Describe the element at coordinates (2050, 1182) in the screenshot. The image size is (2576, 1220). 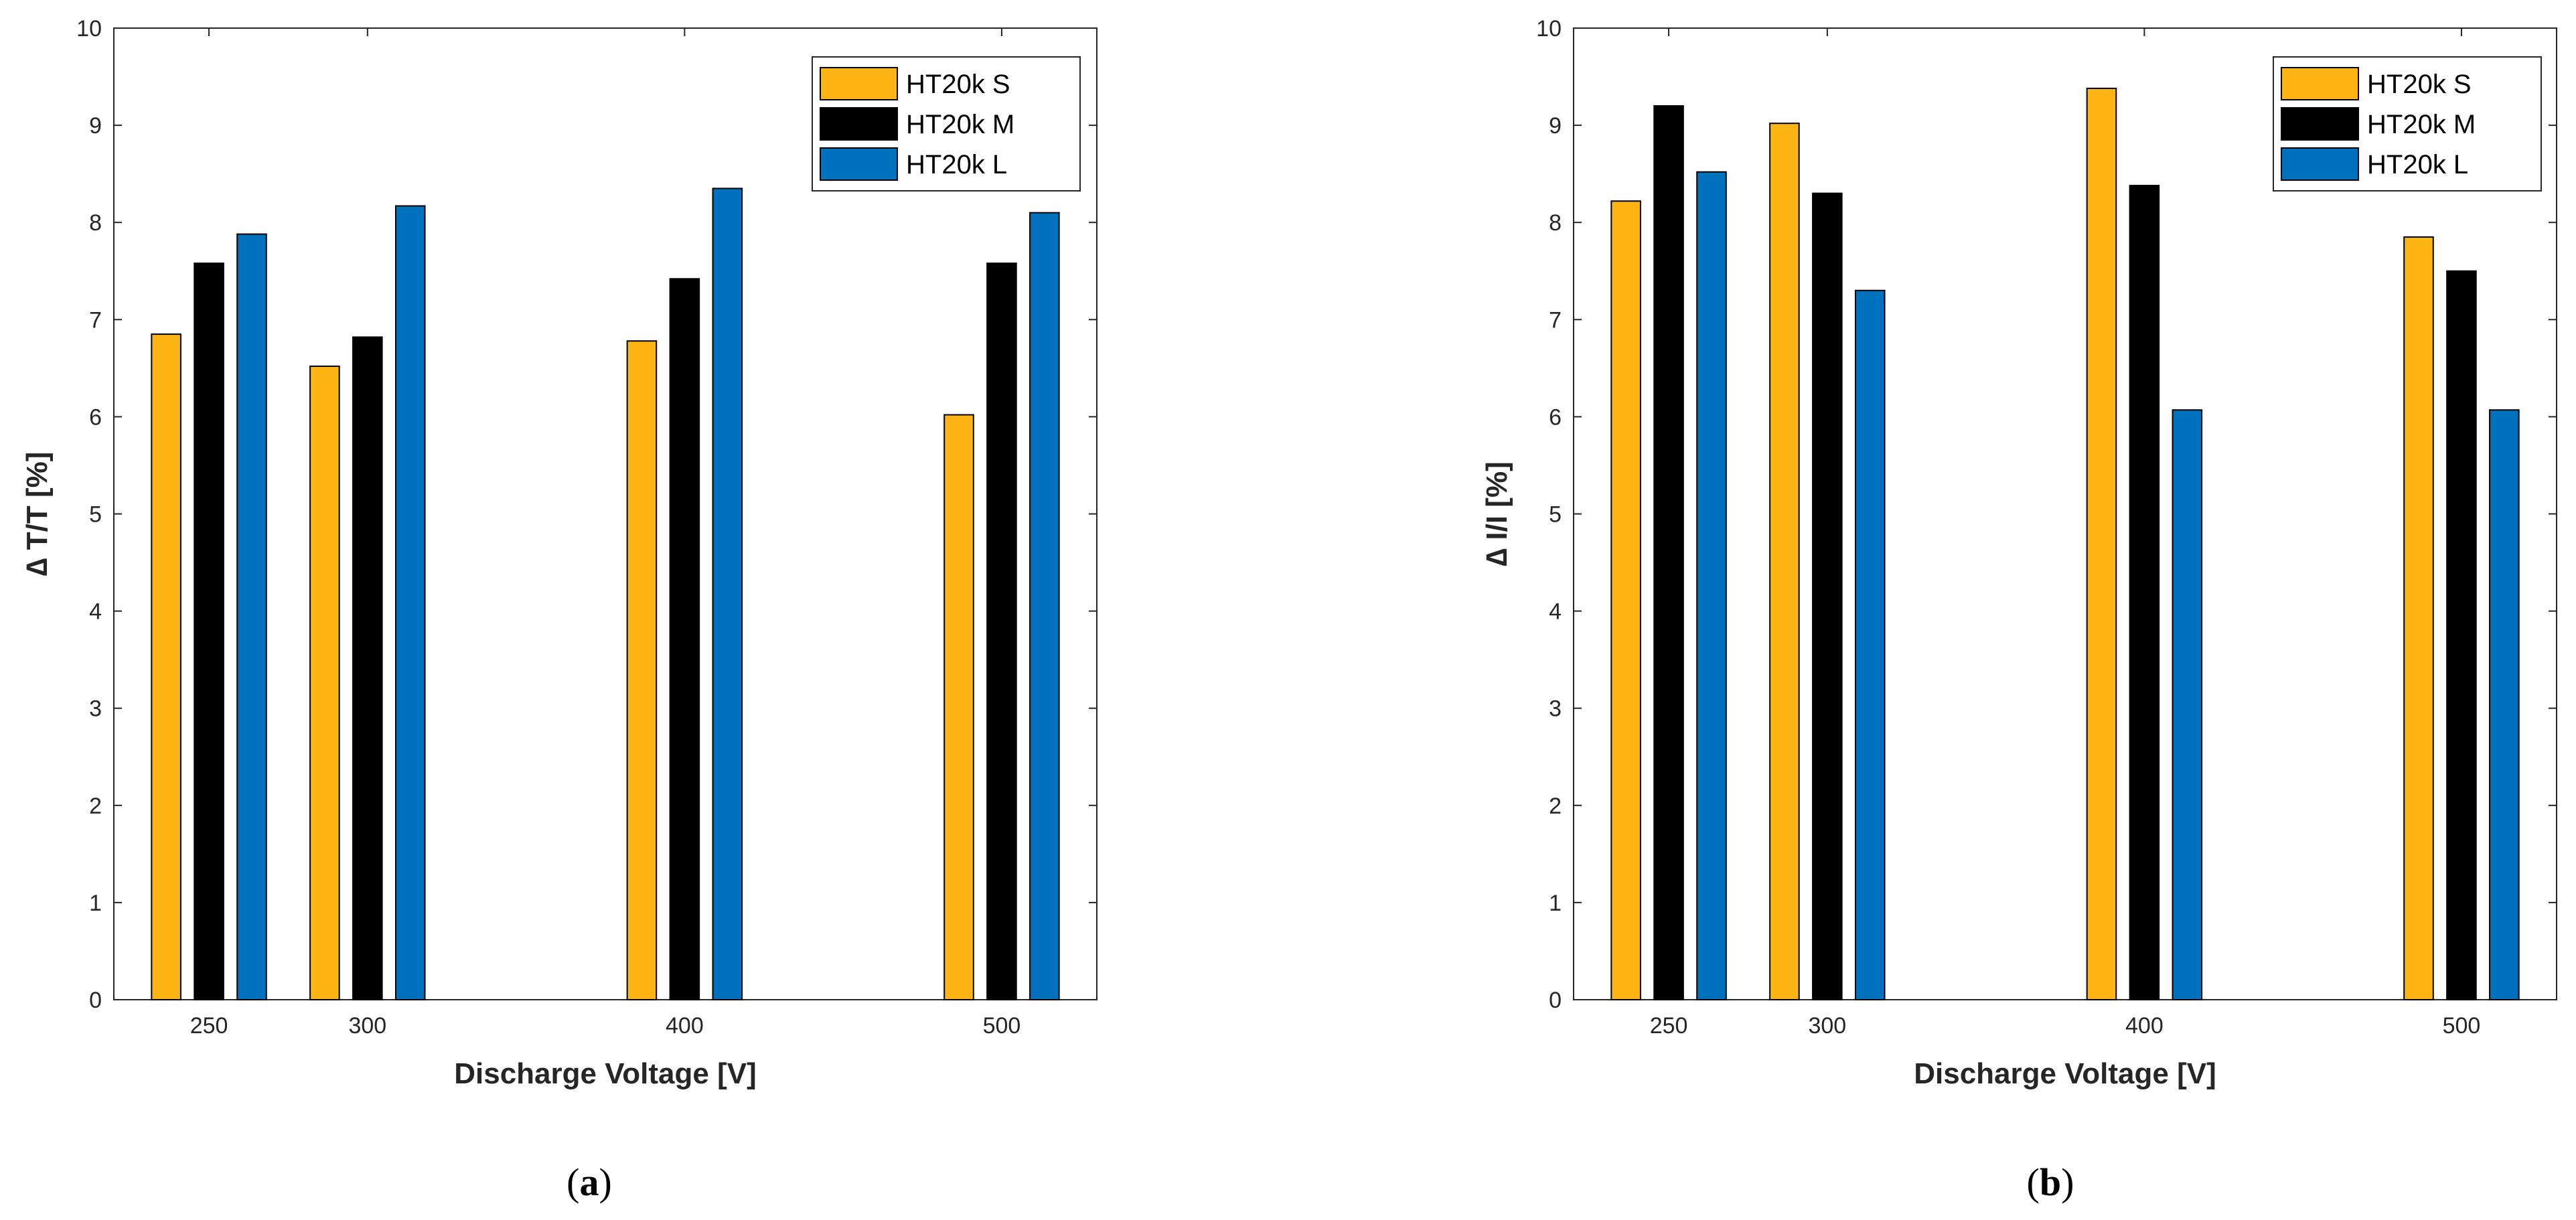
I see `caption-b: (b)` at that location.